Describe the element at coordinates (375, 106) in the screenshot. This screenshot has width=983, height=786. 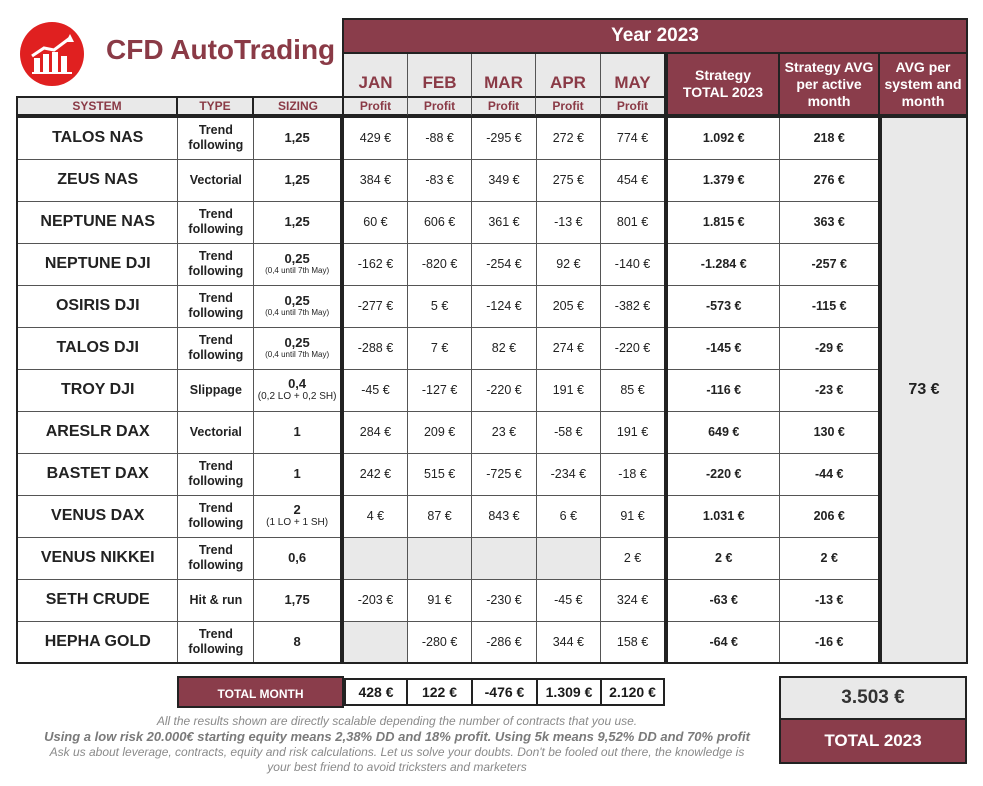
I see `profit-label-jan: Profit` at that location.